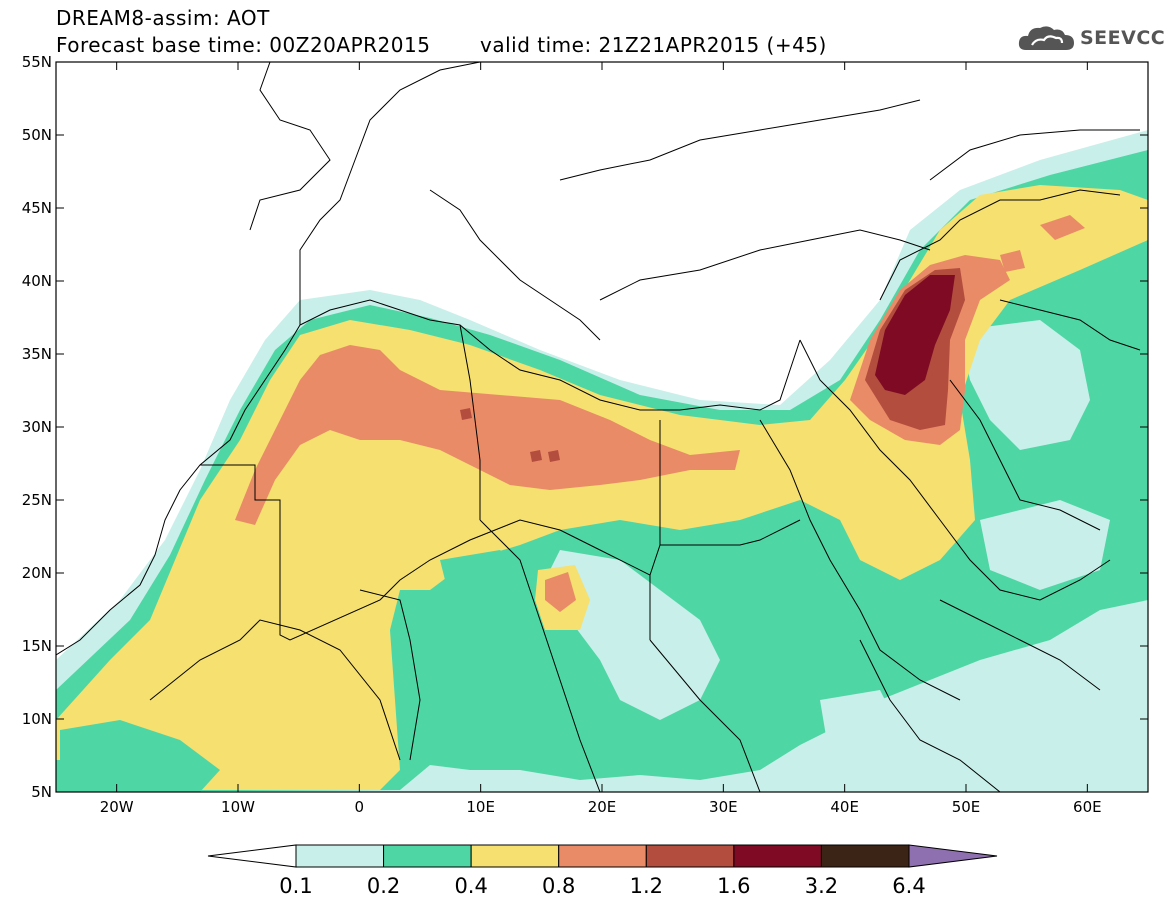 Image resolution: width=1165 pixels, height=905 pixels. What do you see at coordinates (37, 500) in the screenshot?
I see `lat-tick-label: 25N` at bounding box center [37, 500].